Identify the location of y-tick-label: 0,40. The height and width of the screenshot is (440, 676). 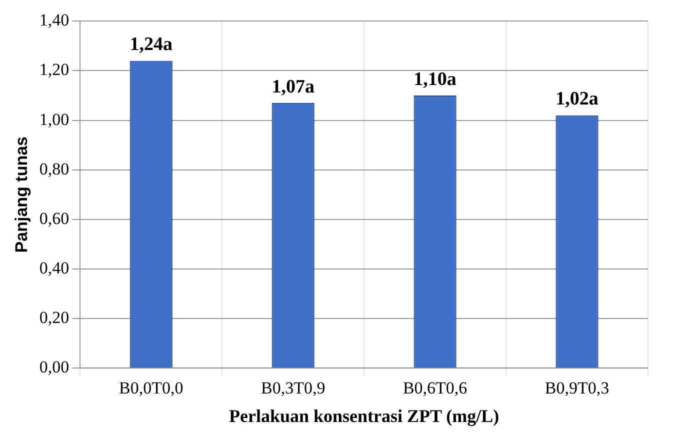
(54, 268).